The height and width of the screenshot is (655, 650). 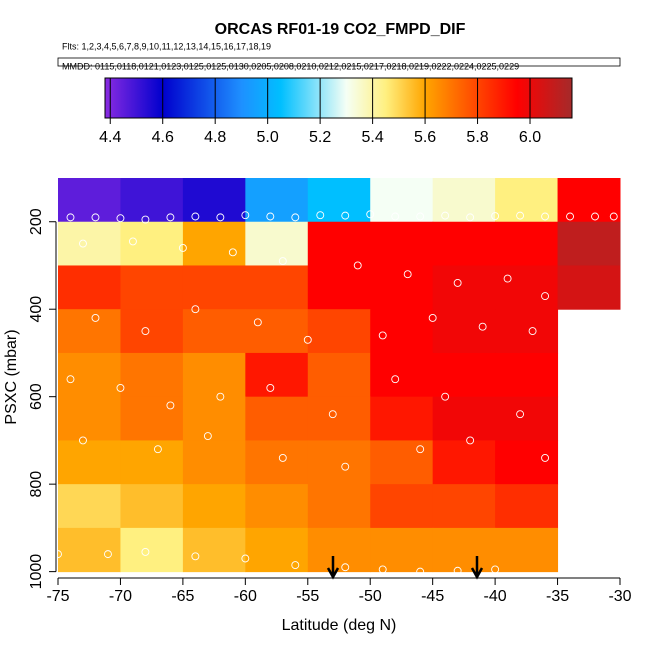 I want to click on y-tick-label: 800, so click(x=36, y=484).